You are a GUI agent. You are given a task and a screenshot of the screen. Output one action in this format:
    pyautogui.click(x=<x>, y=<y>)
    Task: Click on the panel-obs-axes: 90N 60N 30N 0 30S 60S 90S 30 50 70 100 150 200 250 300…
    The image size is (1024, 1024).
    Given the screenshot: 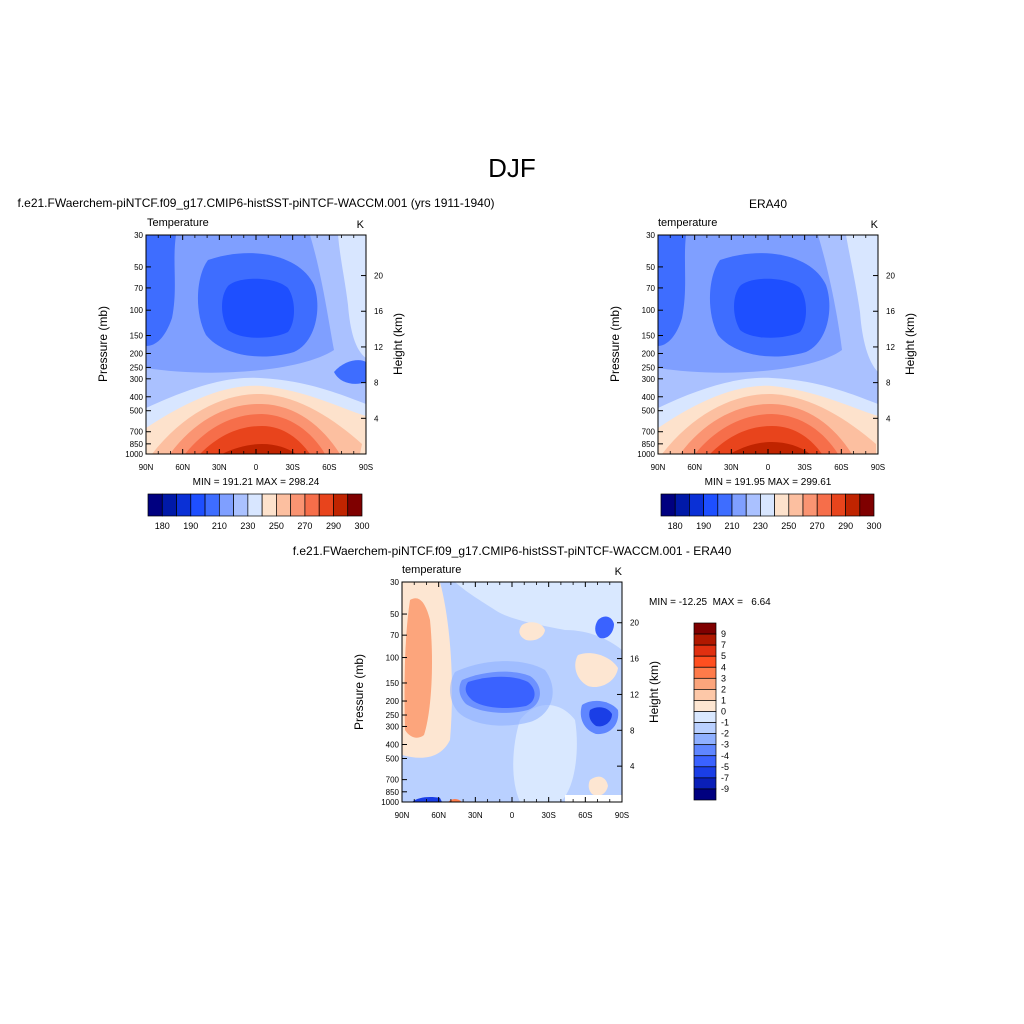 What is the action you would take?
    pyautogui.click(x=766, y=351)
    